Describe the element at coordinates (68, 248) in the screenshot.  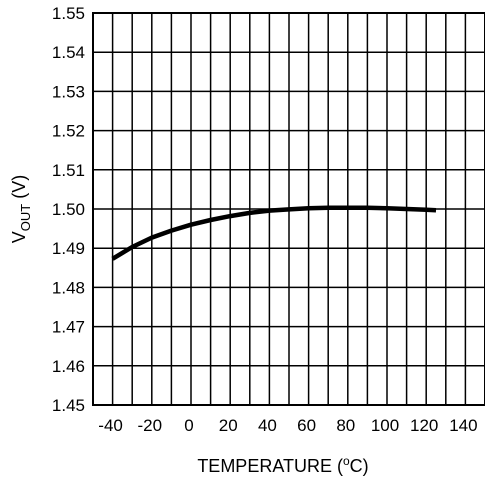
I see `y-tick-label: 1.49` at that location.